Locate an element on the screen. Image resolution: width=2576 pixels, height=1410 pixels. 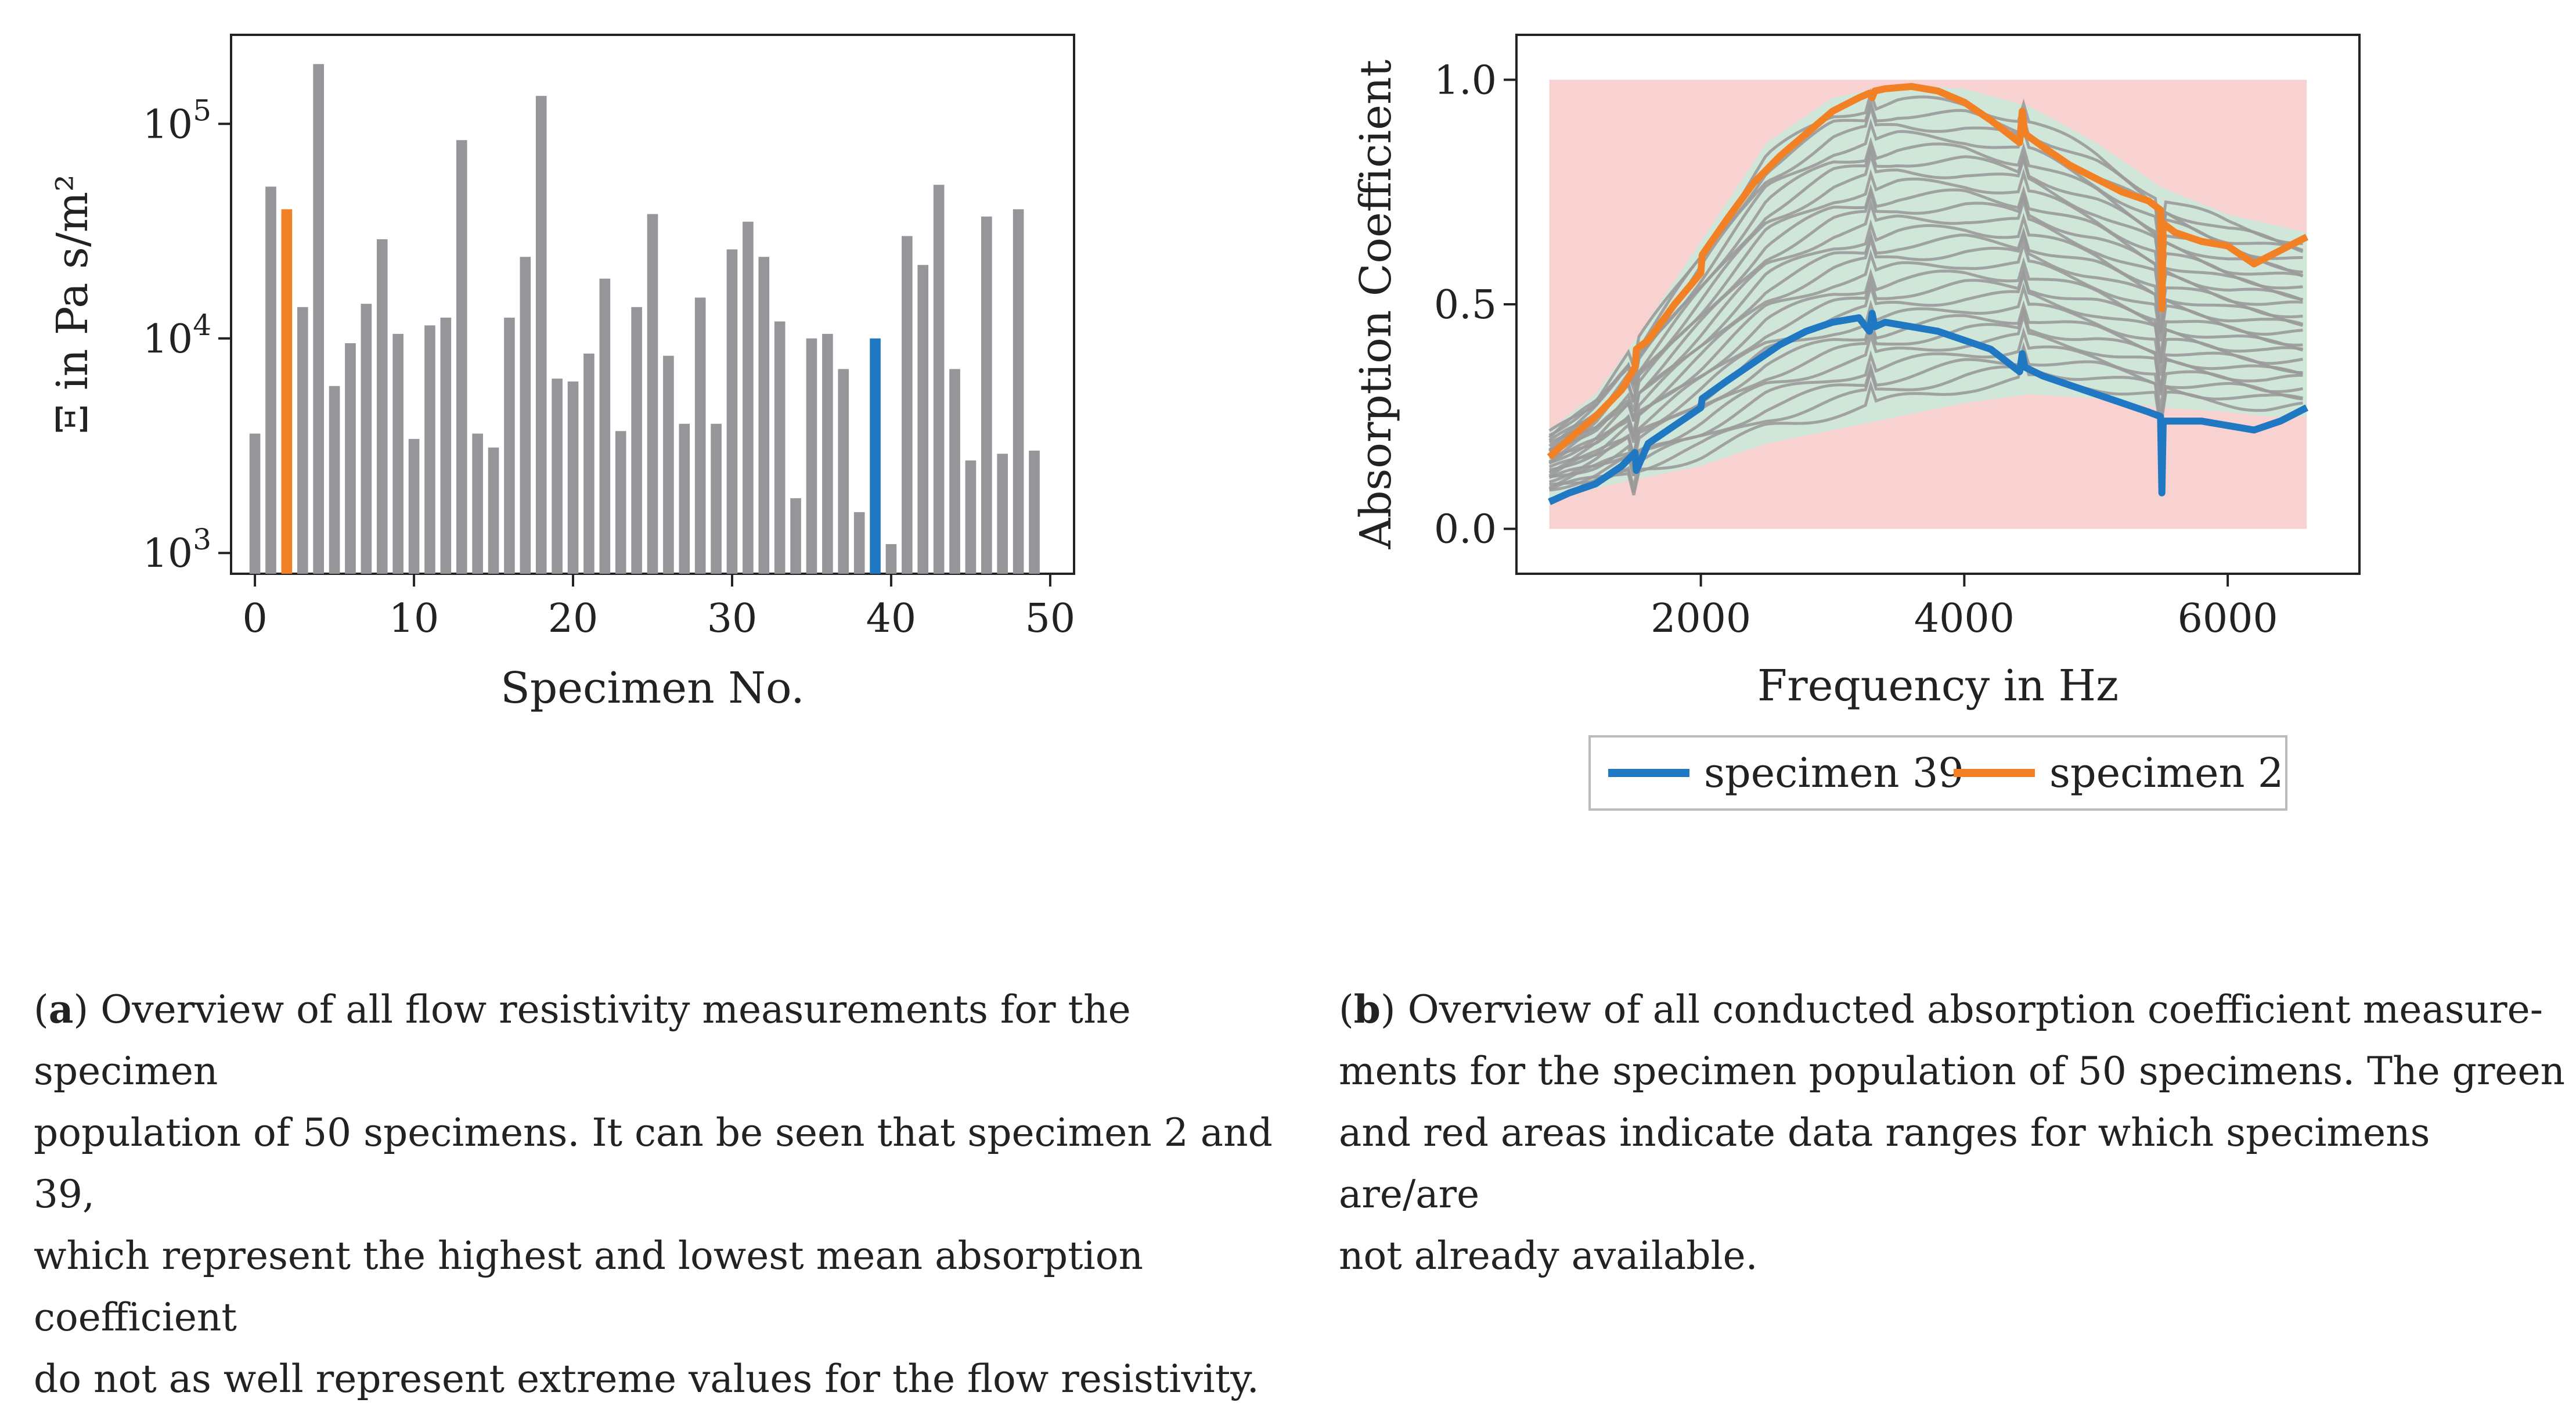
legend-box is located at coordinates (1937, 773).